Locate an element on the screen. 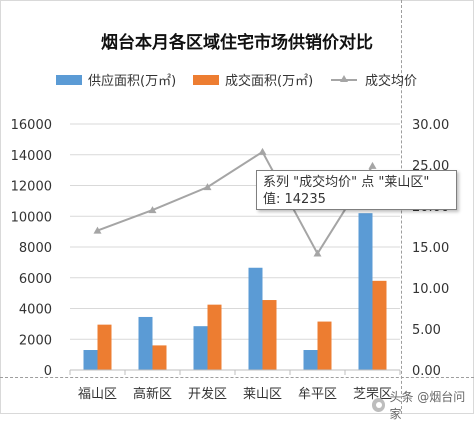 This screenshot has height=422, width=474. x-tick-label: 莱山区 is located at coordinates (262, 394).